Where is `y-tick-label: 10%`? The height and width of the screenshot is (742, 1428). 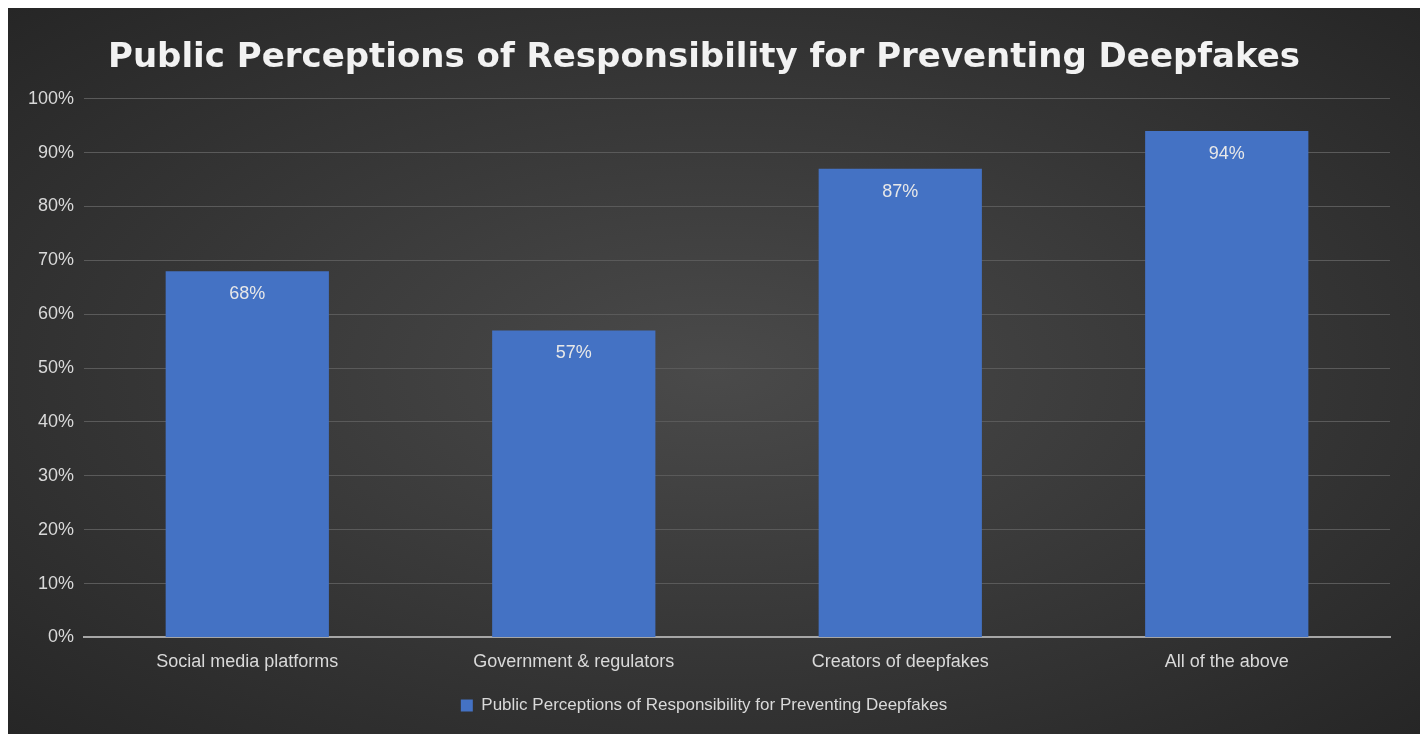
y-tick-label: 10% is located at coordinates (56, 582).